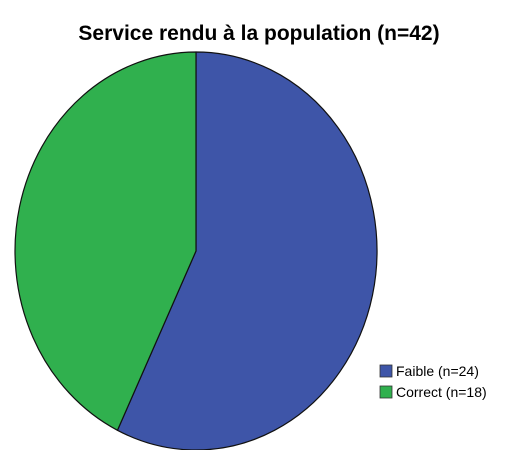  I want to click on legend: Faible (n=24) Correct (n=18), so click(433, 381).